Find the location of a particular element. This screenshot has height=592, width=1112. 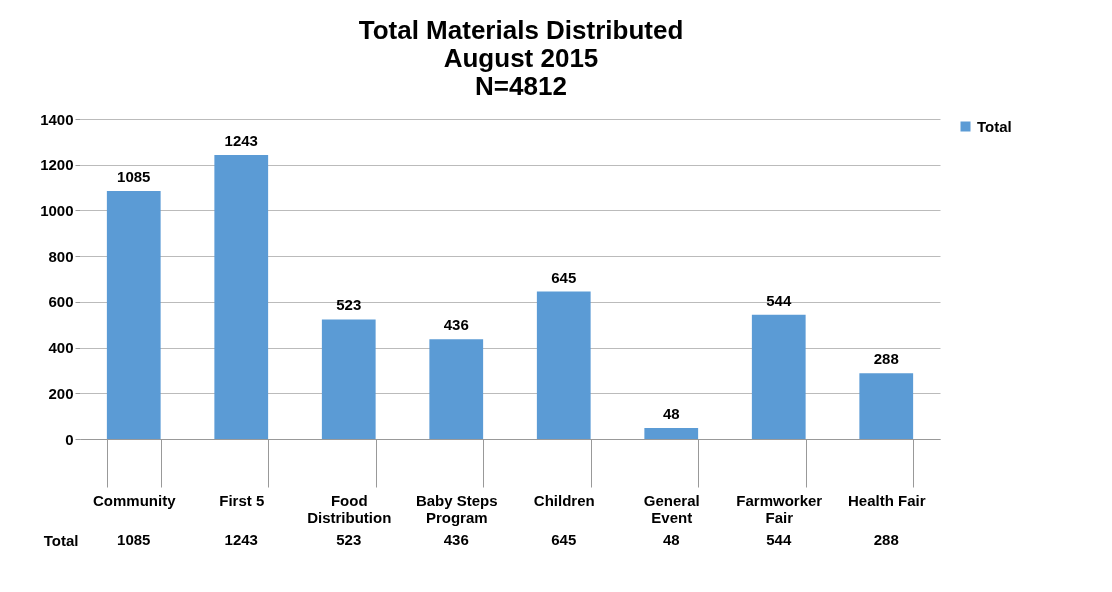

x-tick-label: Health Fair is located at coordinates (886, 500).